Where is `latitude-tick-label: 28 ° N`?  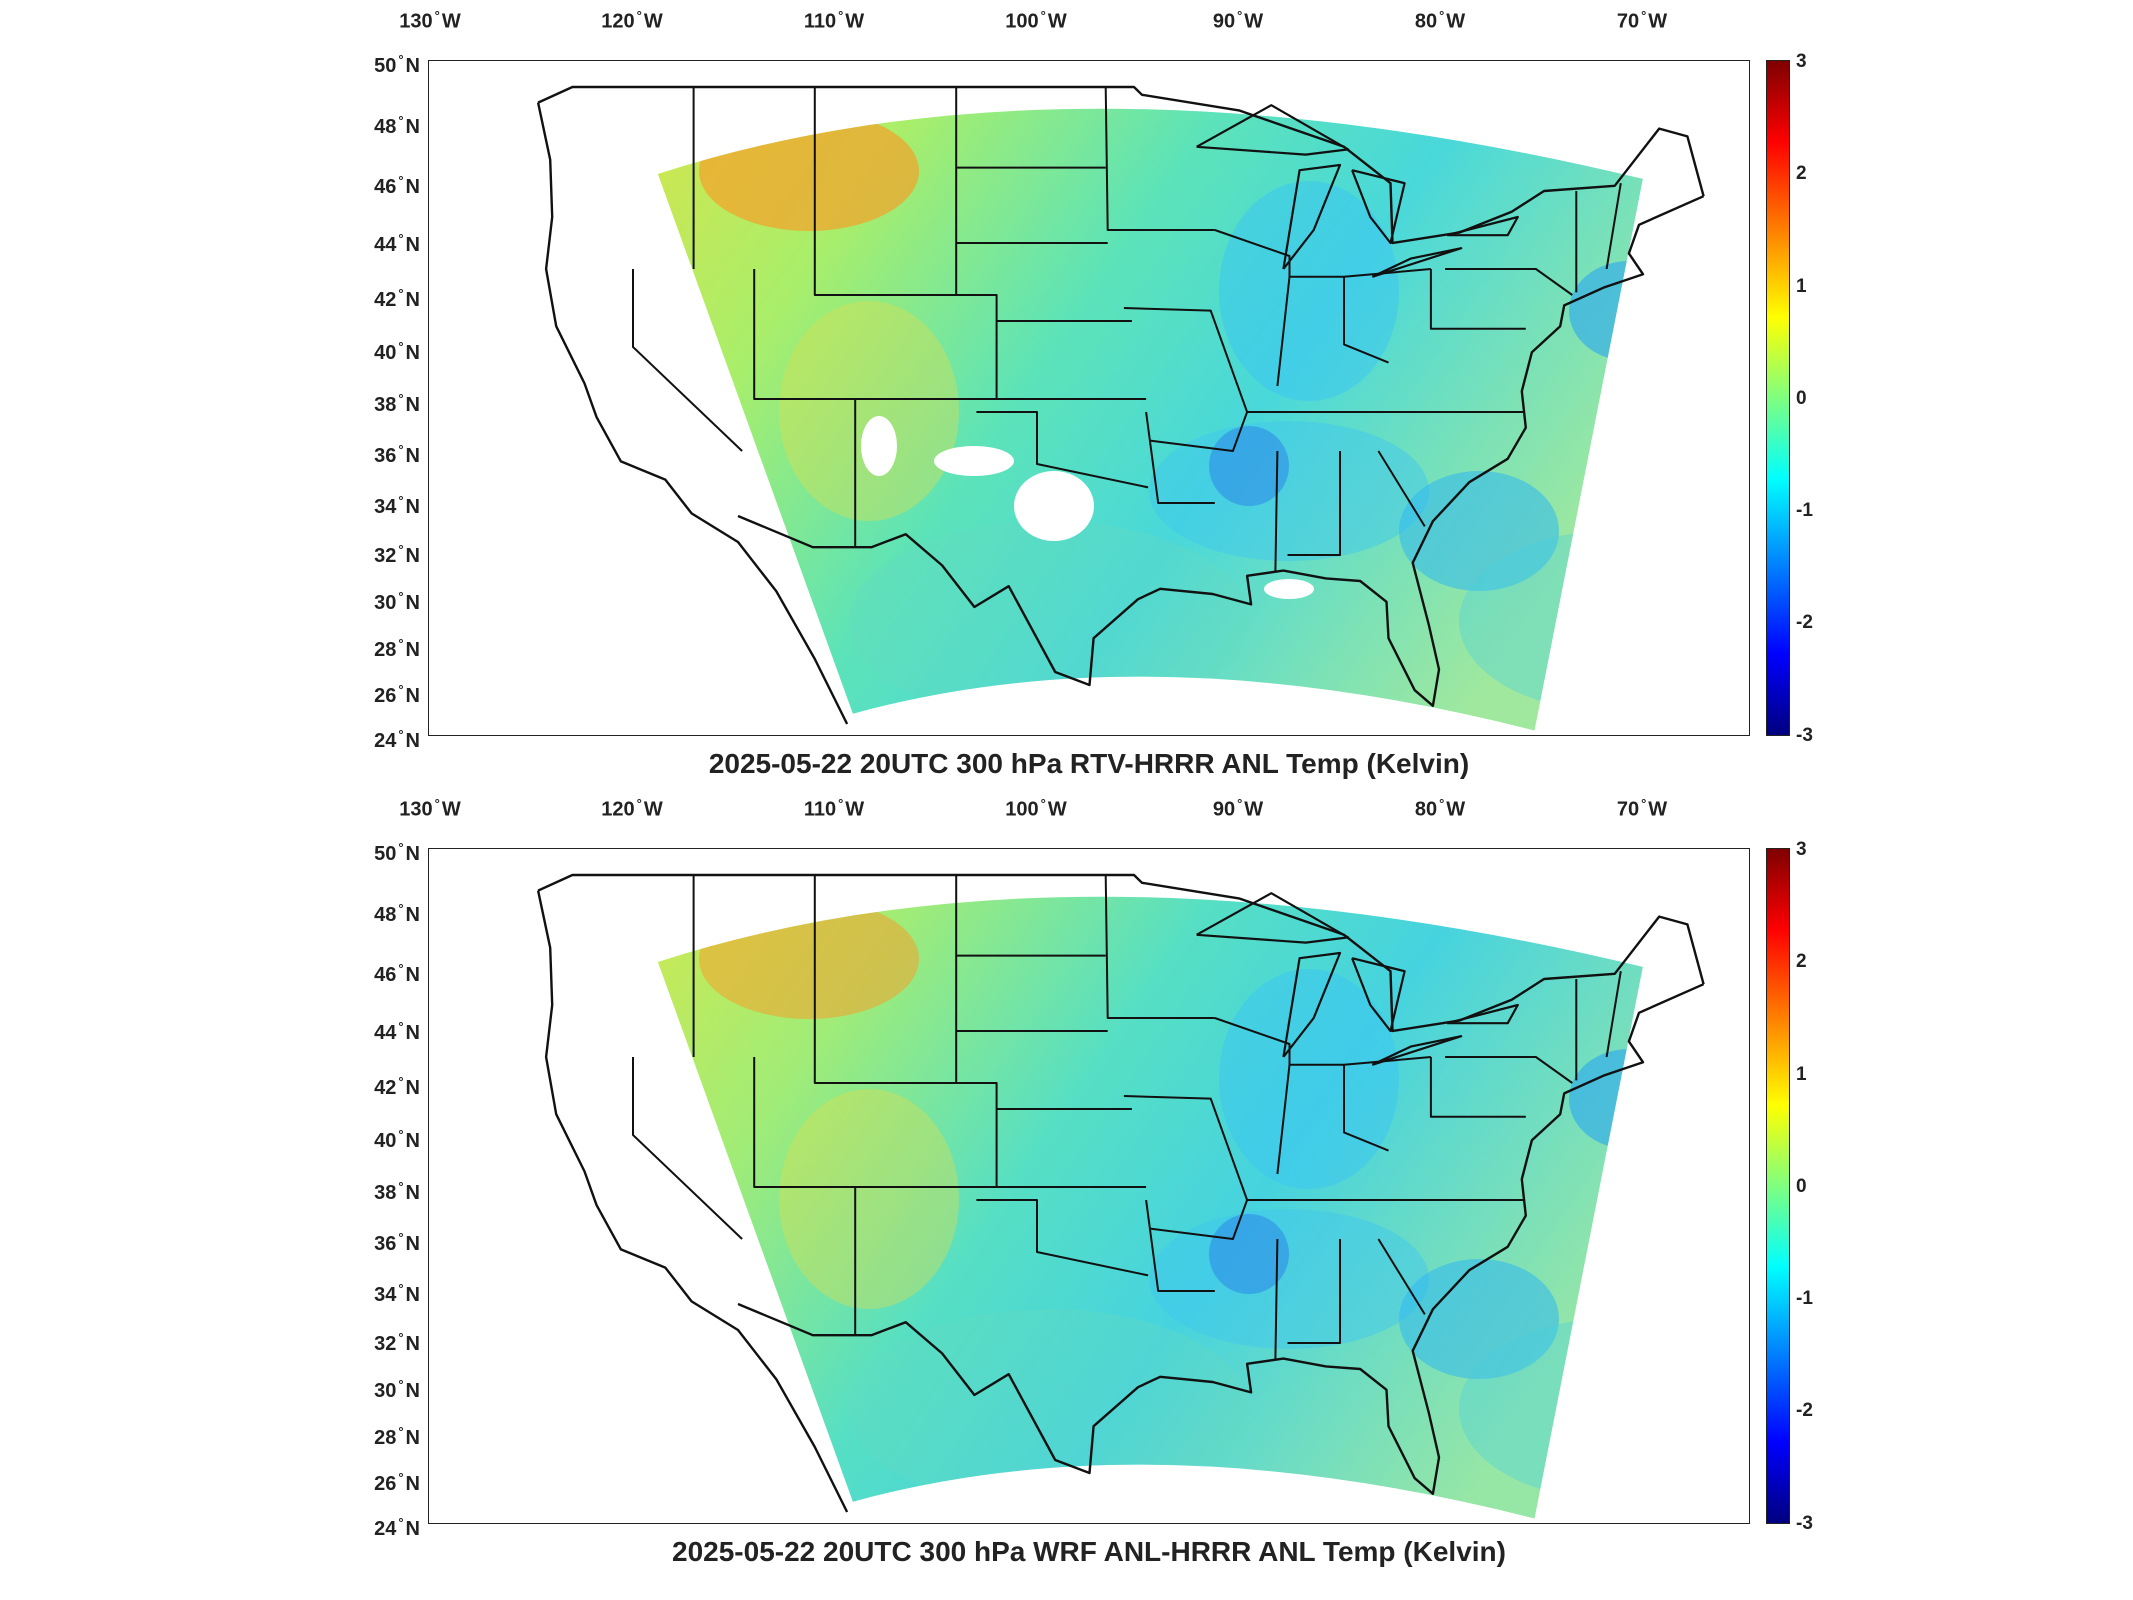
latitude-tick-label: 28 ° N is located at coordinates (397, 648).